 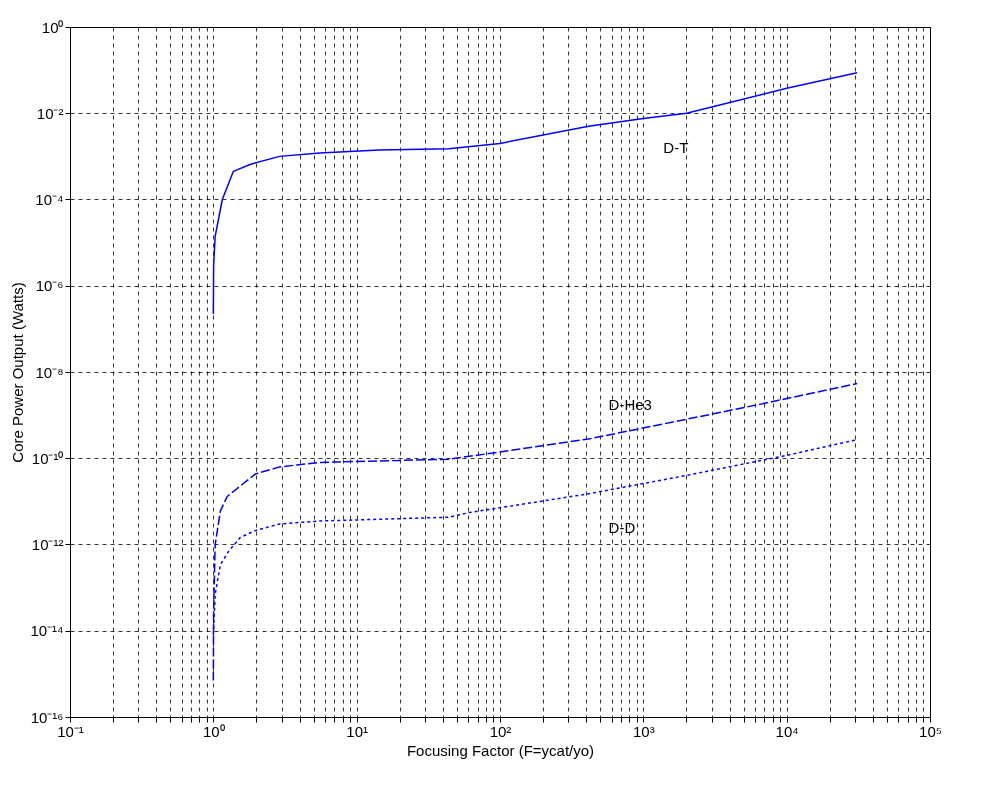 What do you see at coordinates (630, 404) in the screenshot?
I see `series-label: D-He3` at bounding box center [630, 404].